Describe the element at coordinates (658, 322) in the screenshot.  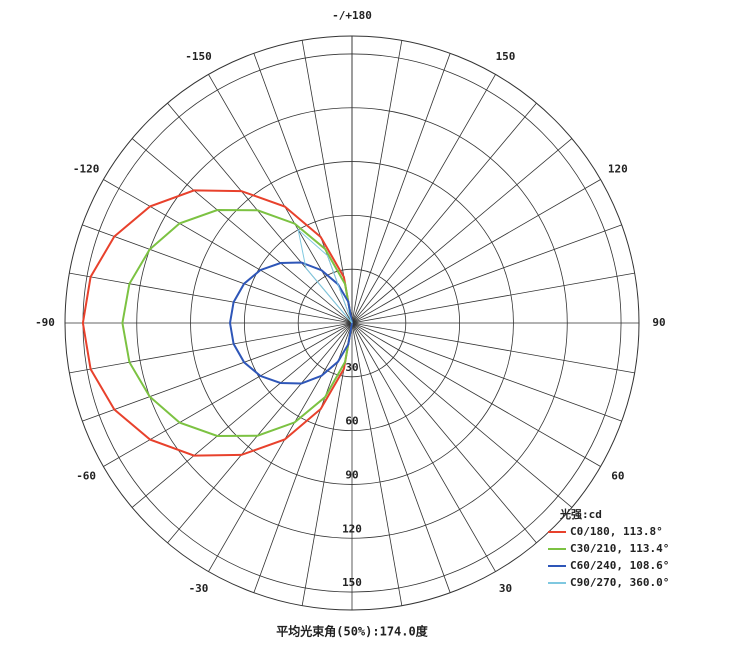
I see `angle-label: 90` at that location.